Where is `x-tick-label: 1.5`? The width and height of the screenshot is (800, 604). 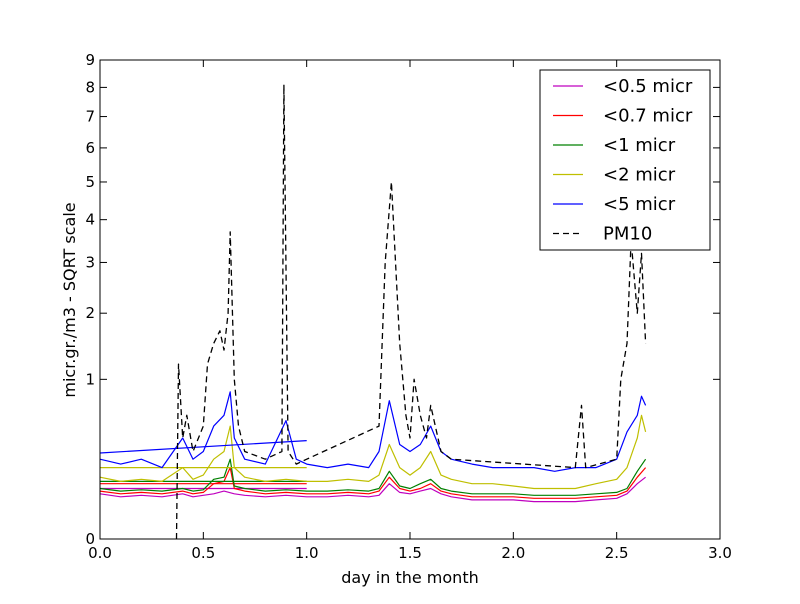 x-tick-label: 1.5 is located at coordinates (410, 553).